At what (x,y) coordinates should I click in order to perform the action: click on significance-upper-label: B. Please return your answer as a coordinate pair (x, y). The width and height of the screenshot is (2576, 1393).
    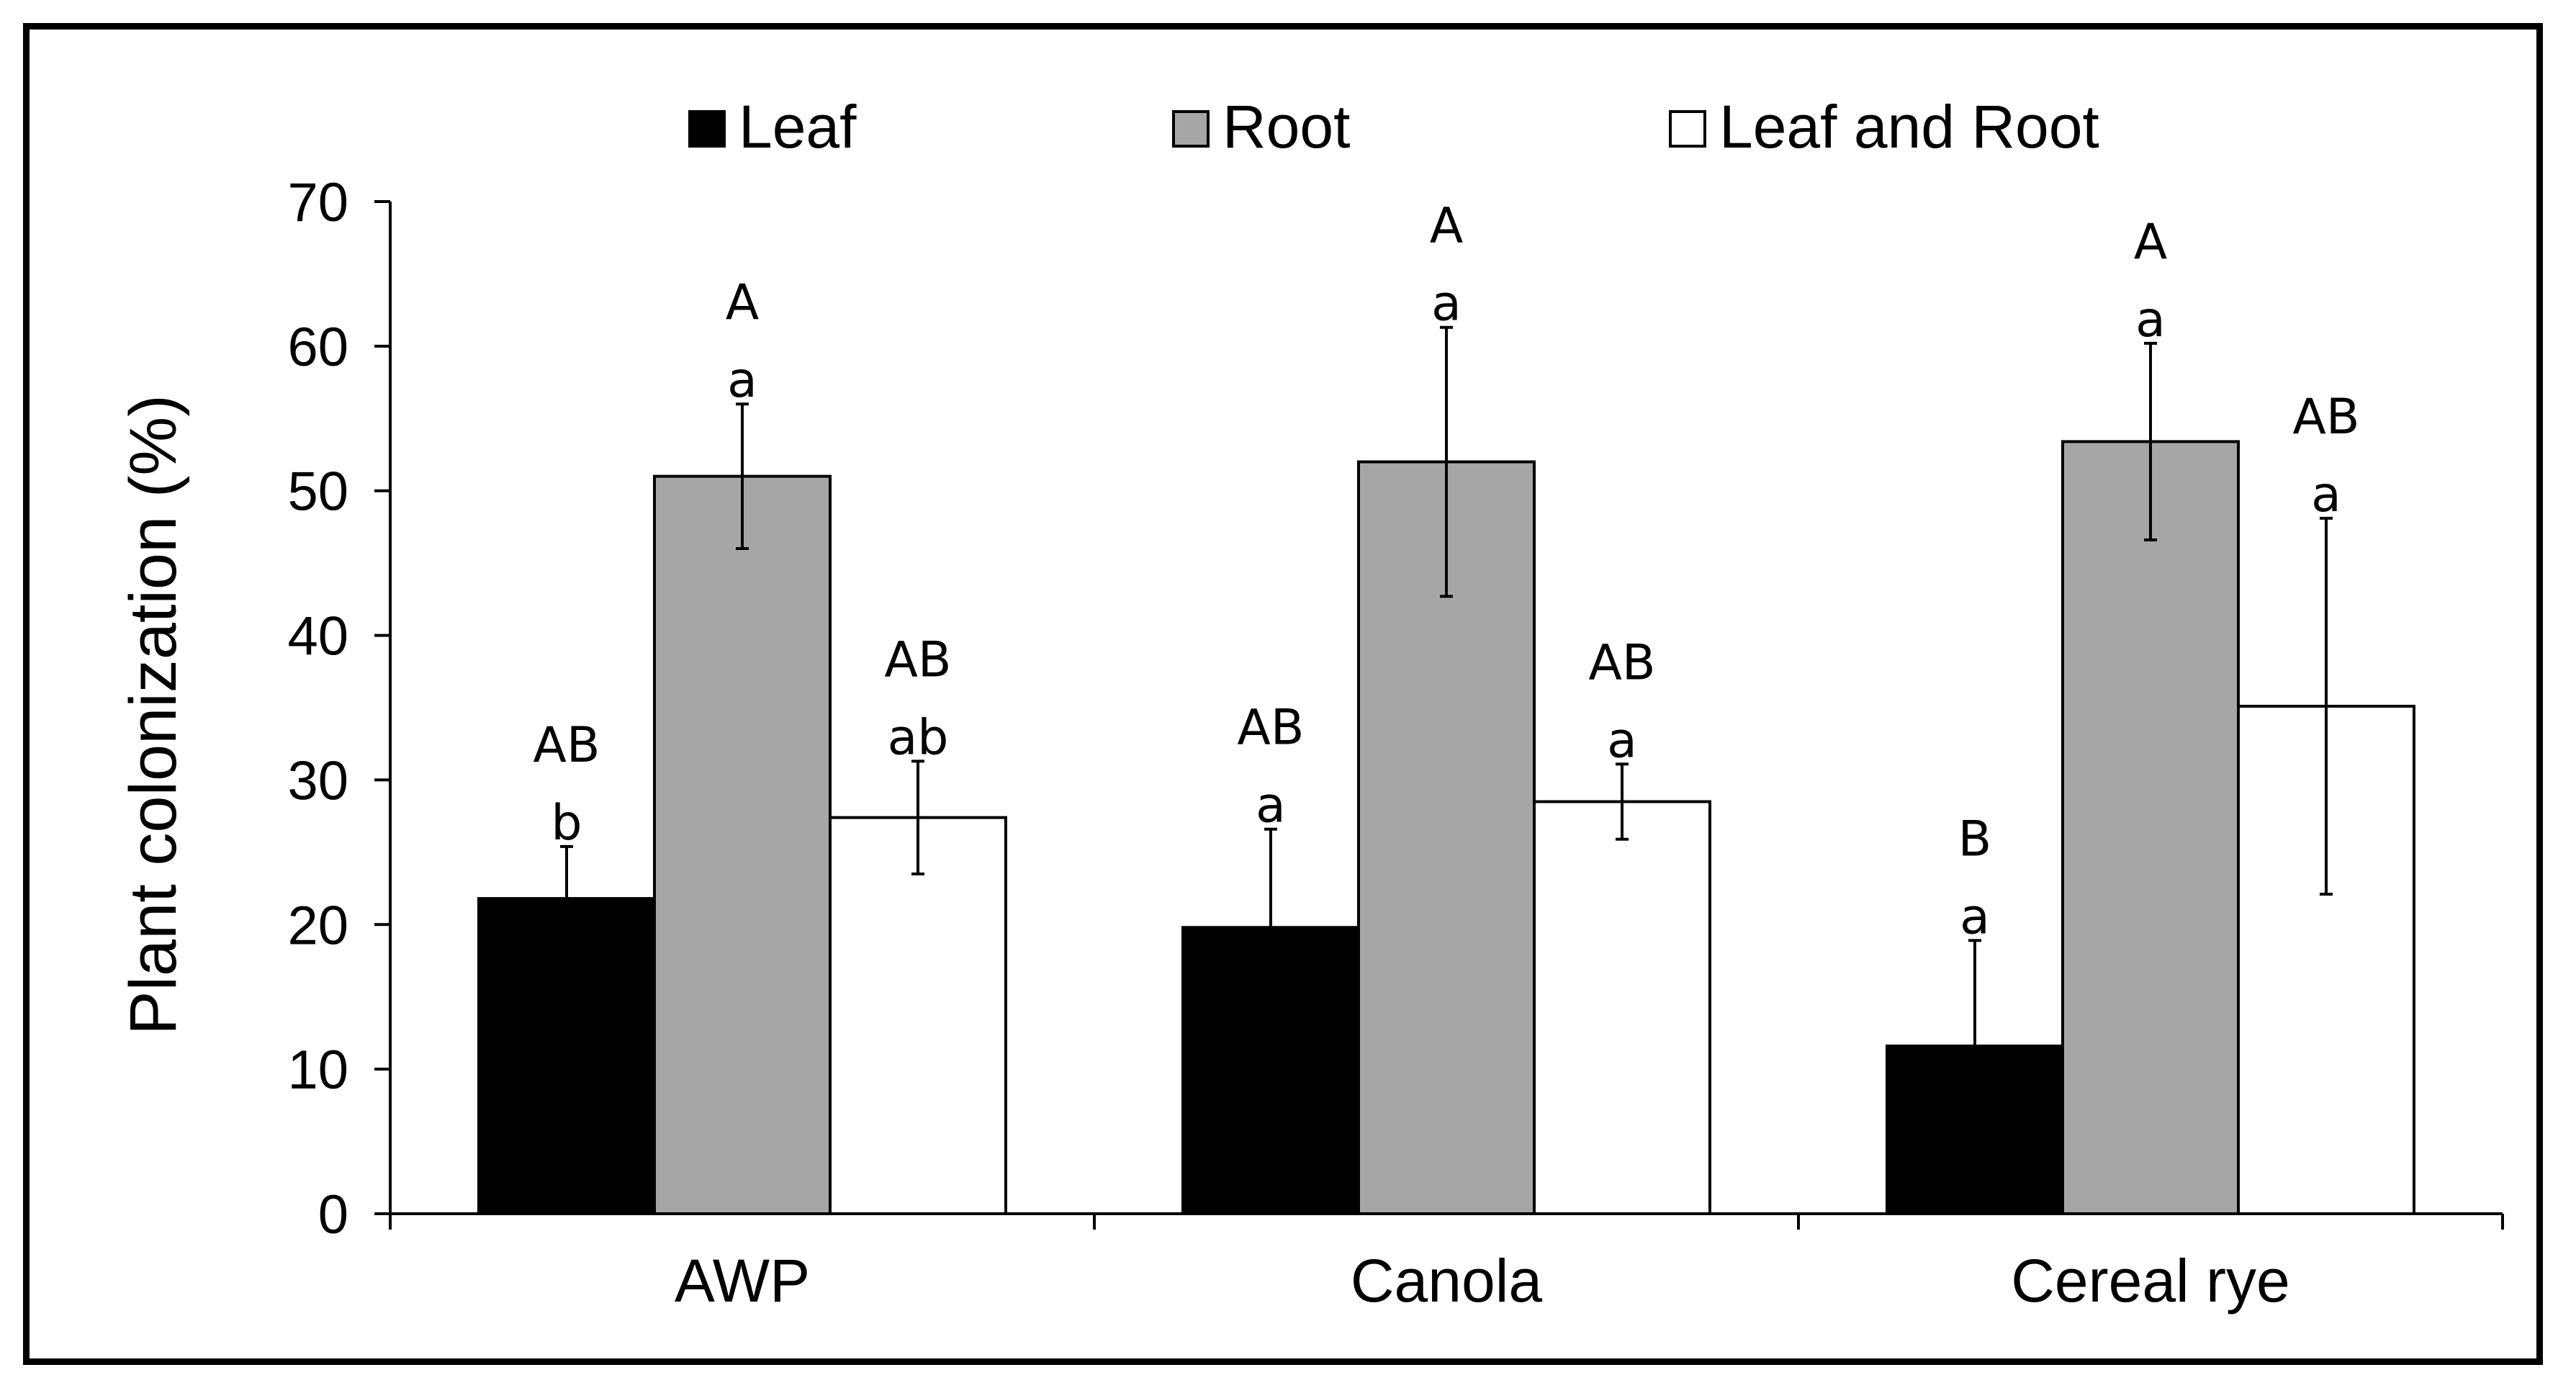
    Looking at the image, I should click on (1975, 839).